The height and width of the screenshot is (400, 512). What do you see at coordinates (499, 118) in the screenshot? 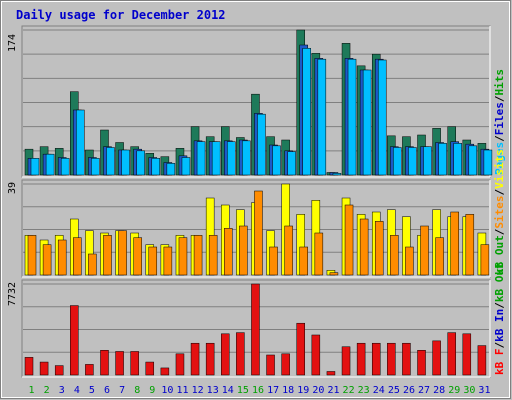
I see `legend-entry: Files` at bounding box center [499, 118].